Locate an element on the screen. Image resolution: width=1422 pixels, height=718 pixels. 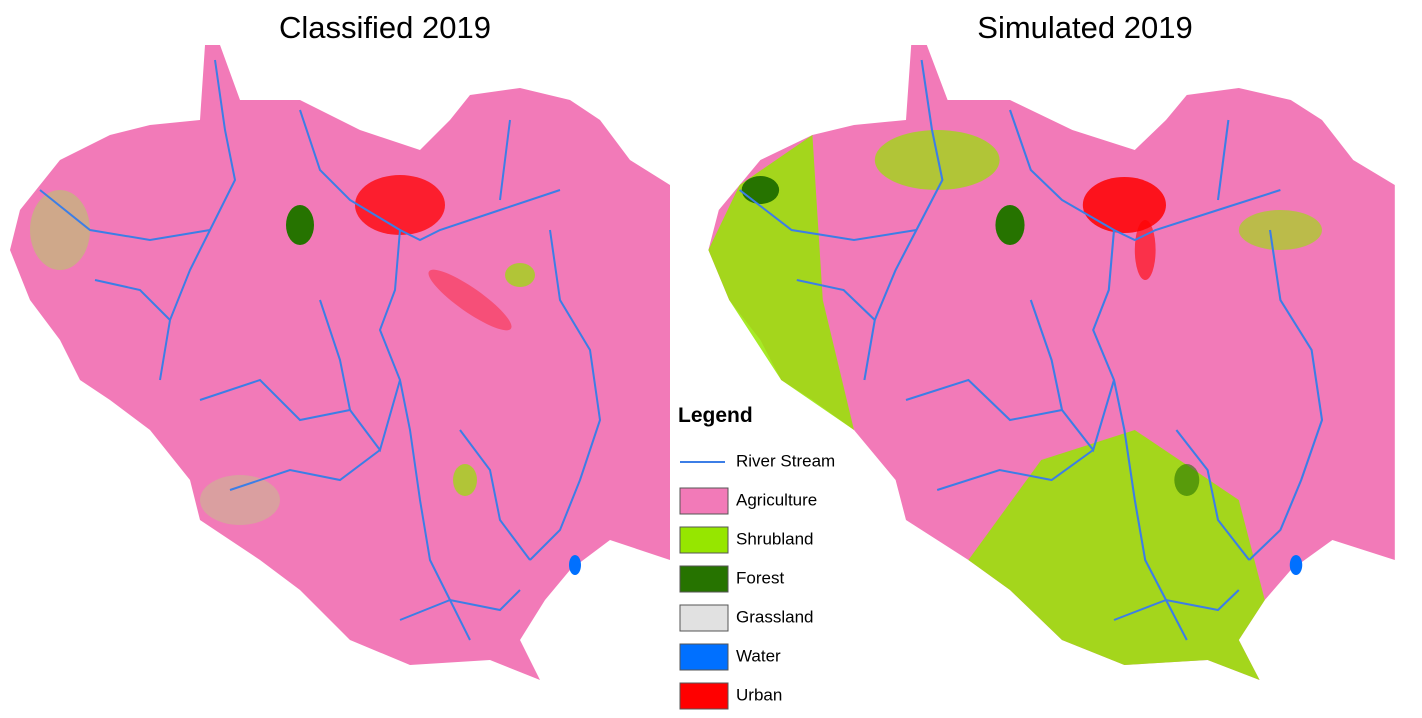
map-title: Classified 2019 is located at coordinates (385, 27).